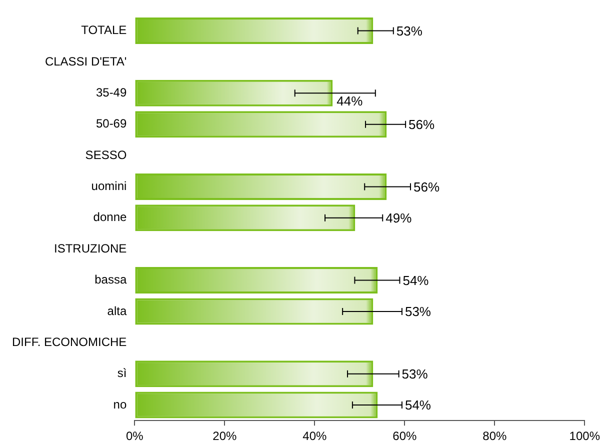  What do you see at coordinates (135, 436) in the screenshot?
I see `x-tick-label: 0%` at bounding box center [135, 436].